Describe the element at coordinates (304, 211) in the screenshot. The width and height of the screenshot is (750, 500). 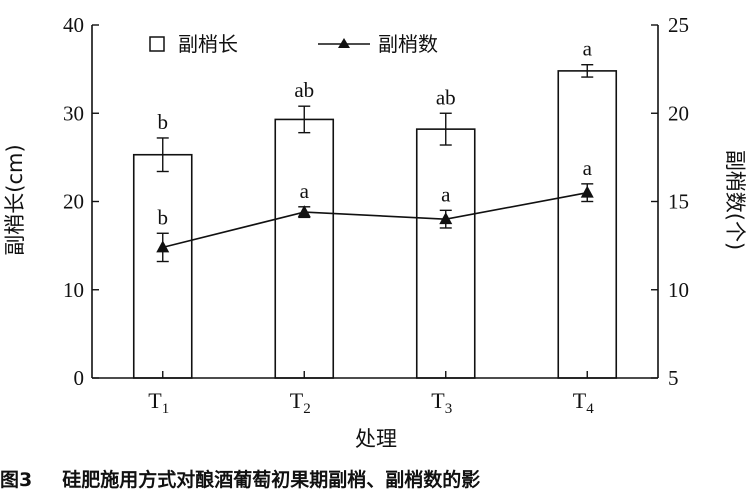
I see `point-marker-T2` at that location.